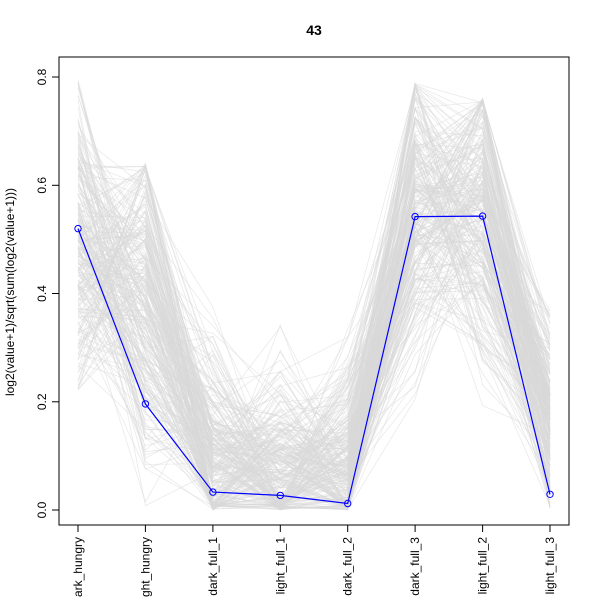 This screenshot has width=600, height=600. Describe the element at coordinates (145, 567) in the screenshot. I see `x-tick-label: ght_hungry` at that location.